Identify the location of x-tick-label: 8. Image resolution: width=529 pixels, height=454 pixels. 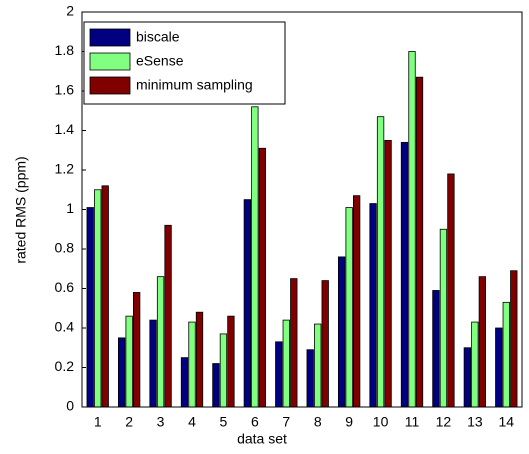
(318, 422).